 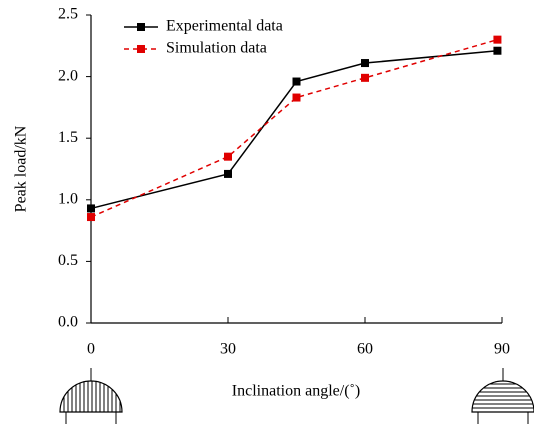 What do you see at coordinates (224, 26) in the screenshot?
I see `legend-label: Experimental data` at bounding box center [224, 26].